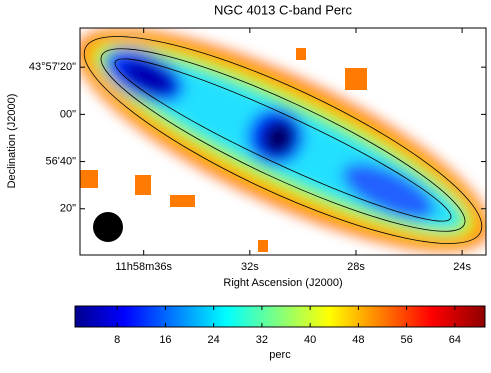 The height and width of the screenshot is (373, 491). I want to click on x-axis-label: Right Ascension (J2000), so click(282, 283).